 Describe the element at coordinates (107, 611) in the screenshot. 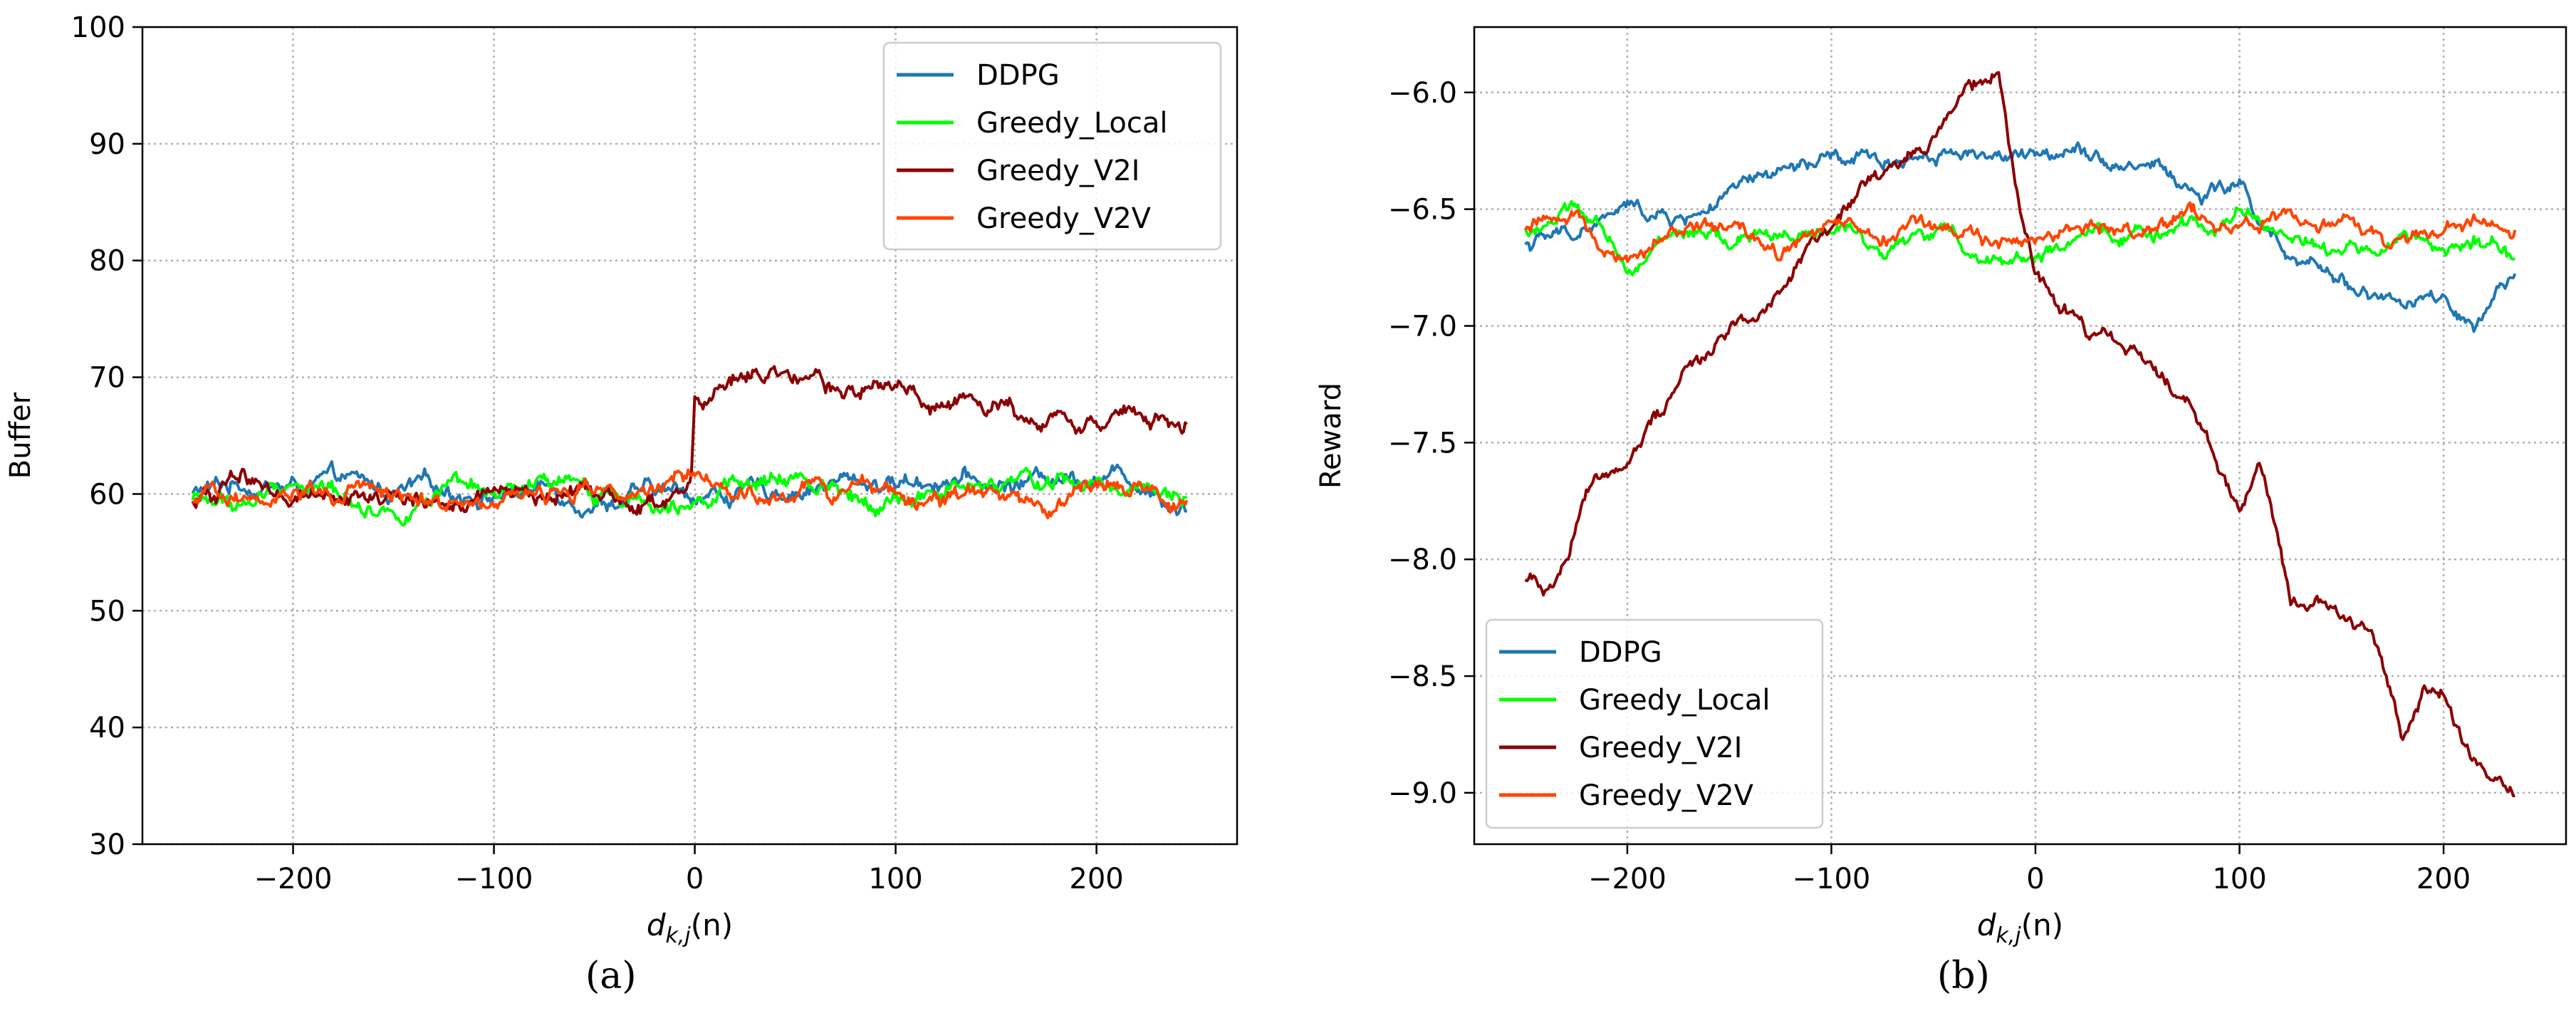

I see `y-tick-label: 50` at that location.